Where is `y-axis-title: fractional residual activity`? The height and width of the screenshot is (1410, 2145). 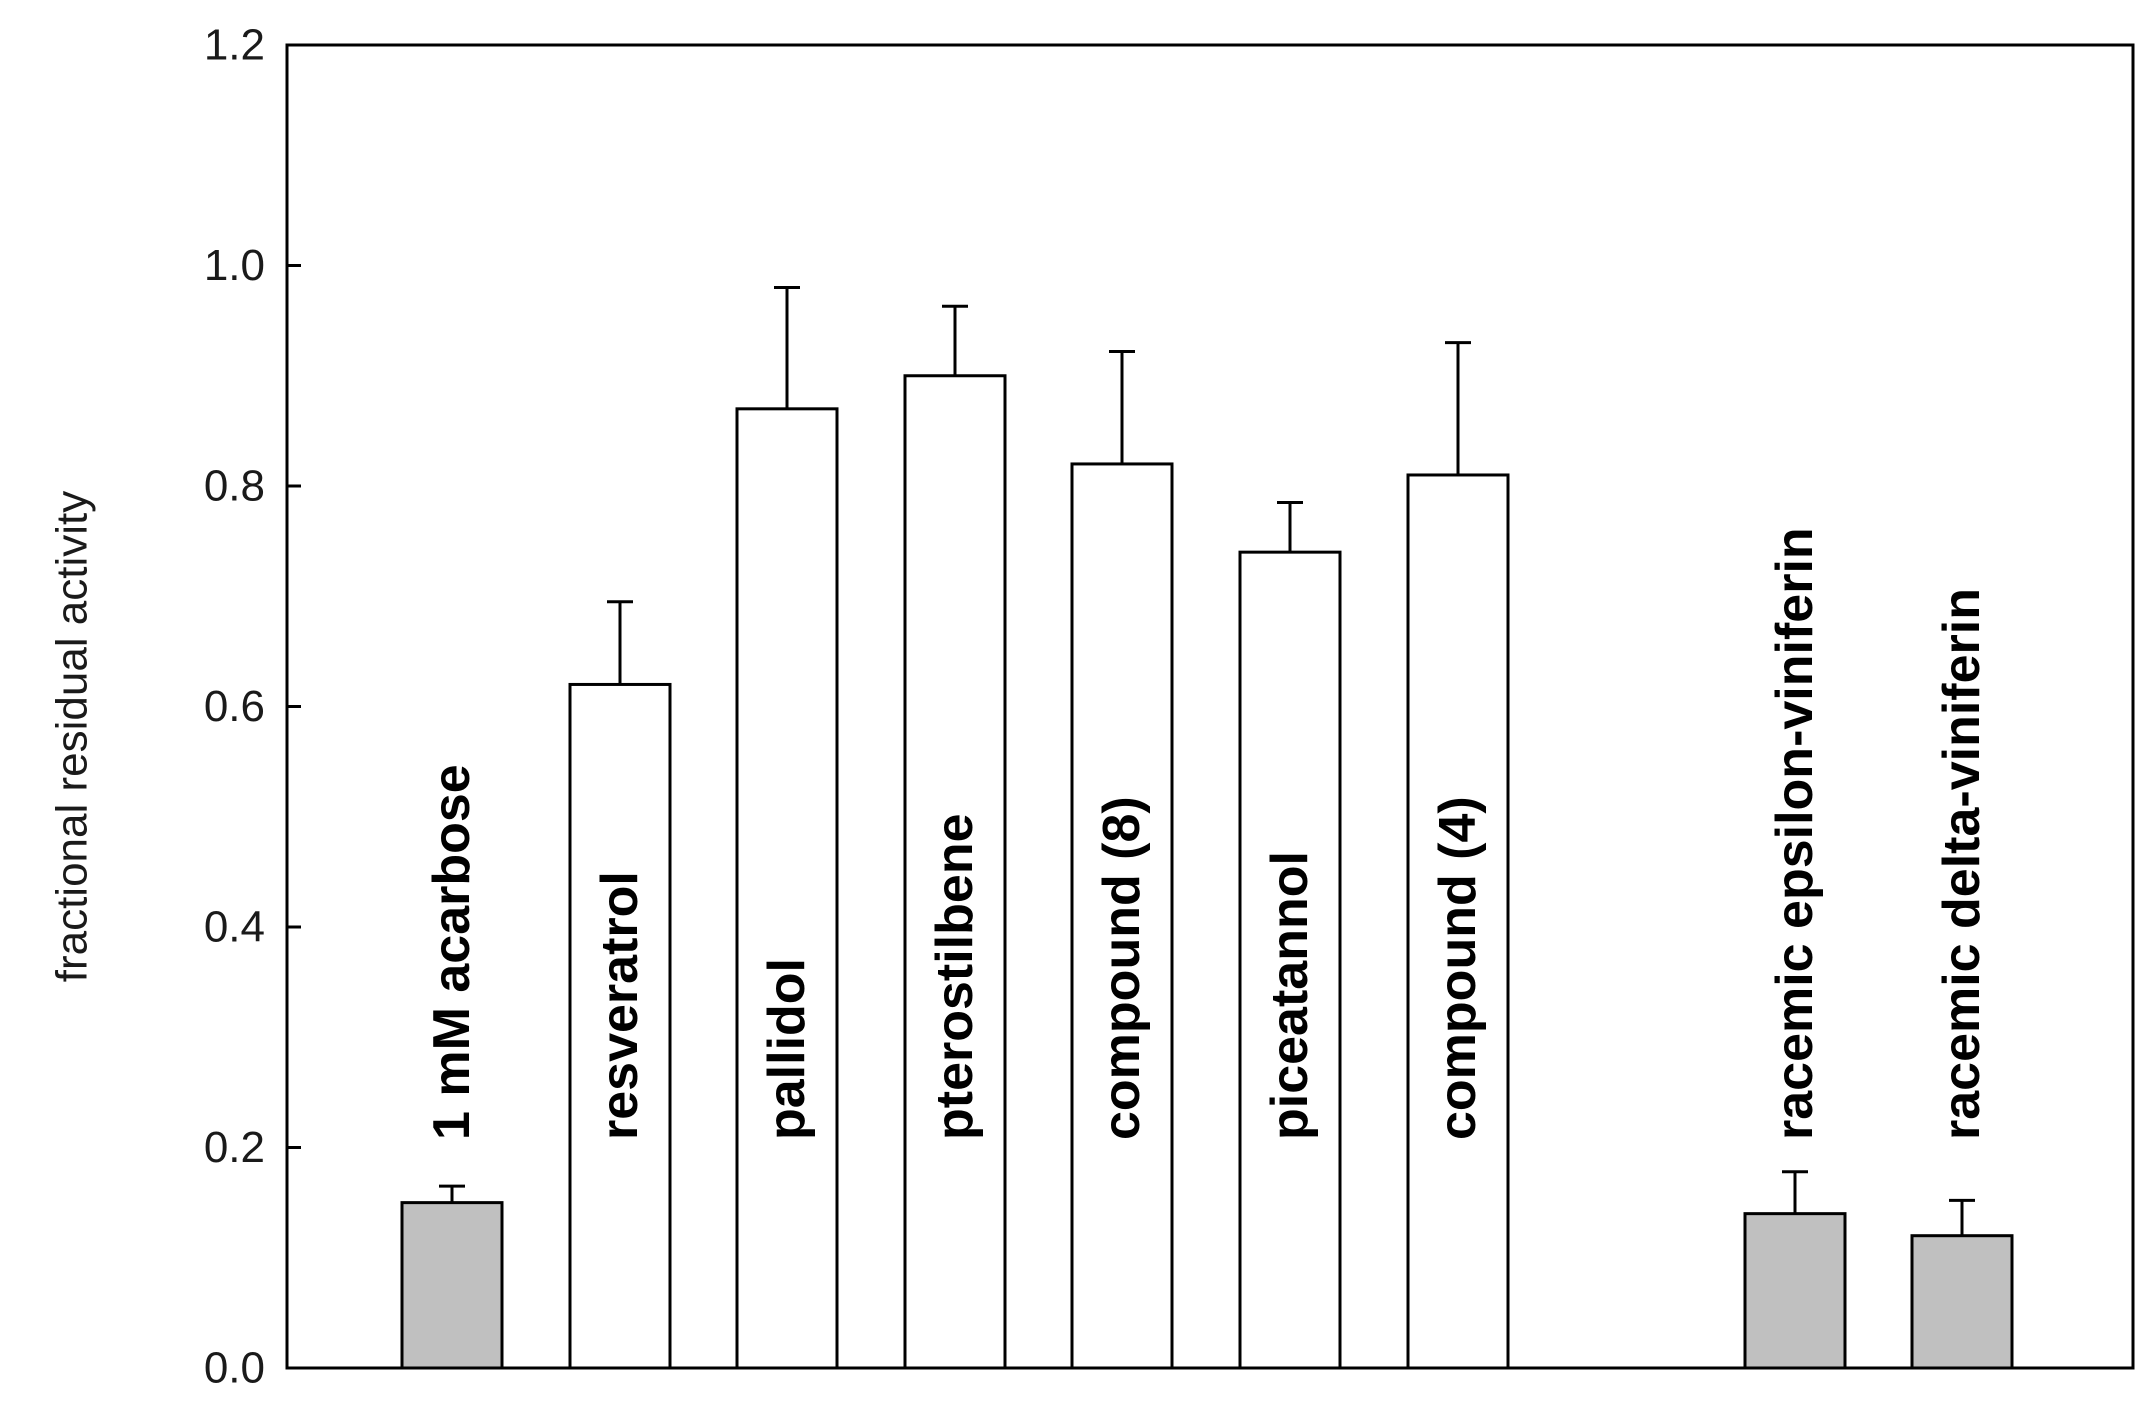 y-axis-title: fractional residual activity is located at coordinates (72, 737).